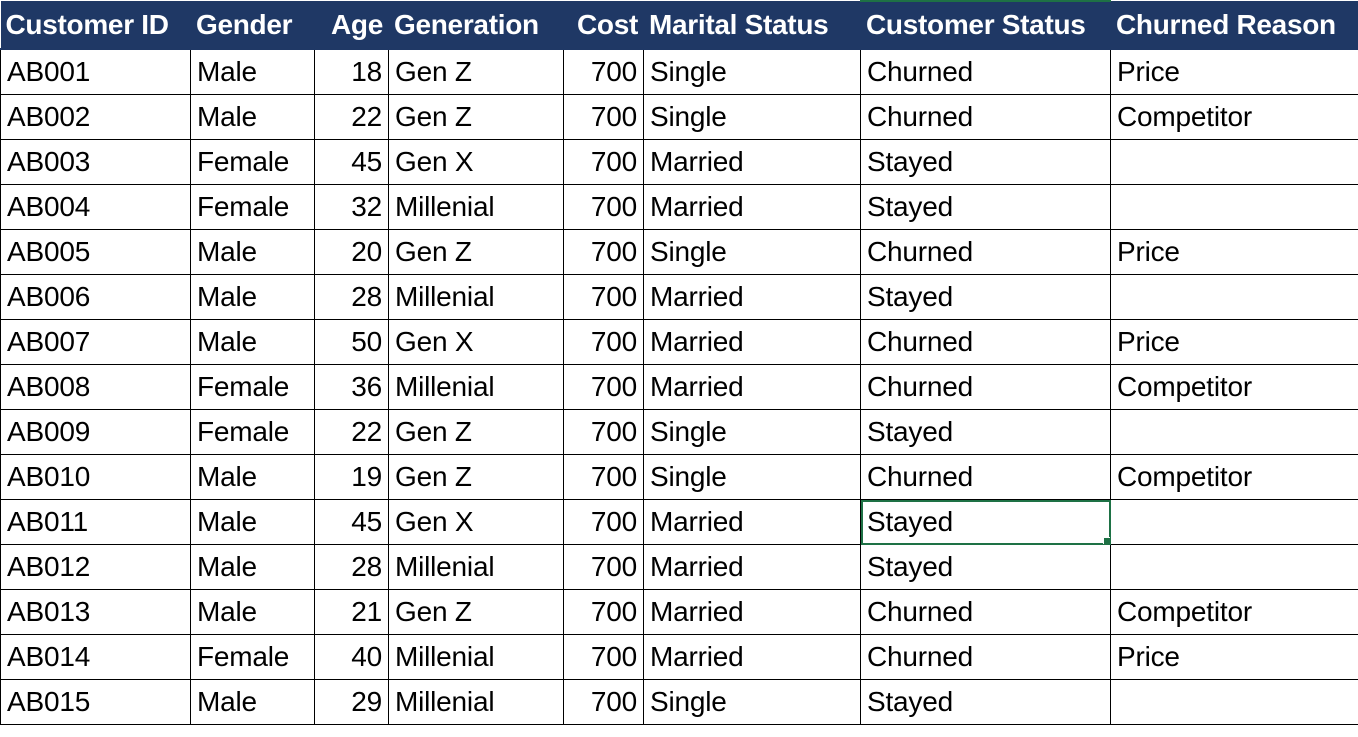  Describe the element at coordinates (95, 342) in the screenshot. I see `cell-customer-id: AB007` at that location.